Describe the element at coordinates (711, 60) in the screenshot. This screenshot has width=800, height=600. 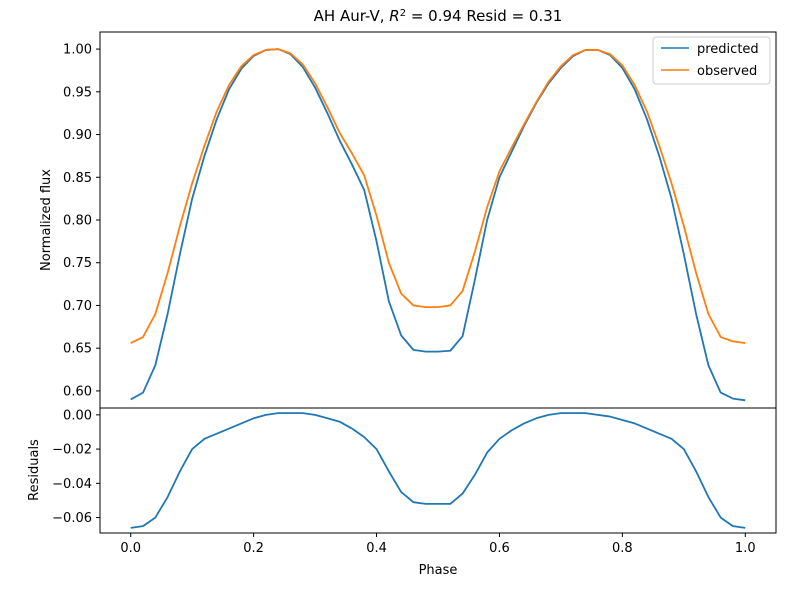
I see `legend: predicted observed` at that location.